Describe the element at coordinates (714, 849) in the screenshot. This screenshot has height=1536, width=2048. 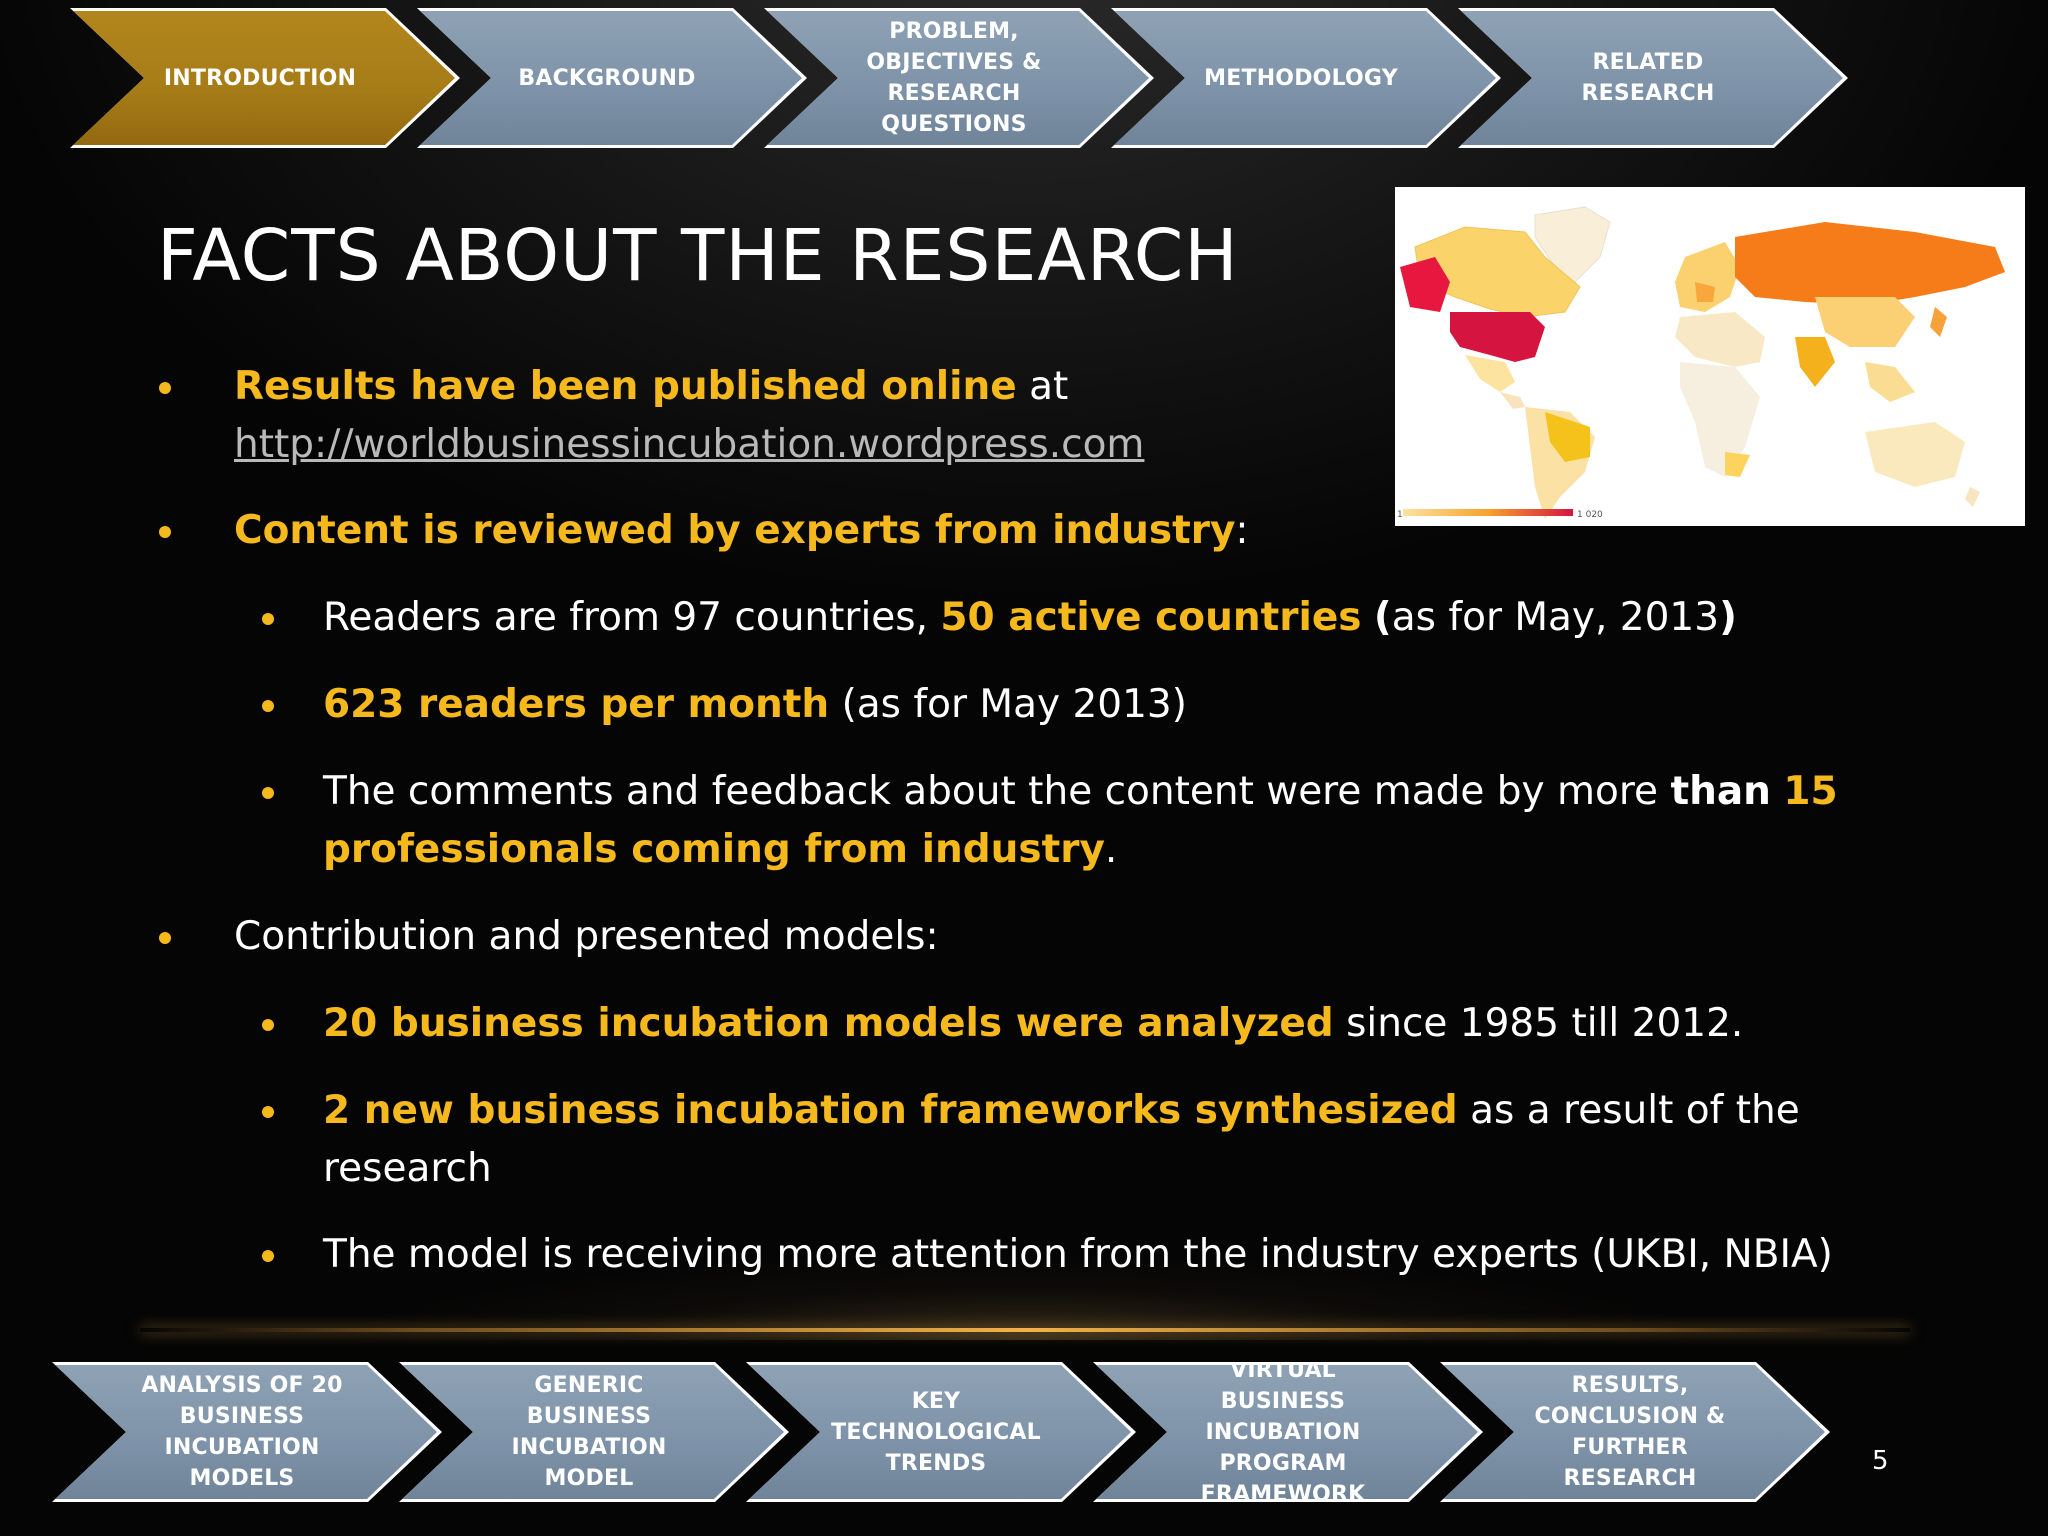
I see `bullet-bold: professionals coming from industry` at that location.